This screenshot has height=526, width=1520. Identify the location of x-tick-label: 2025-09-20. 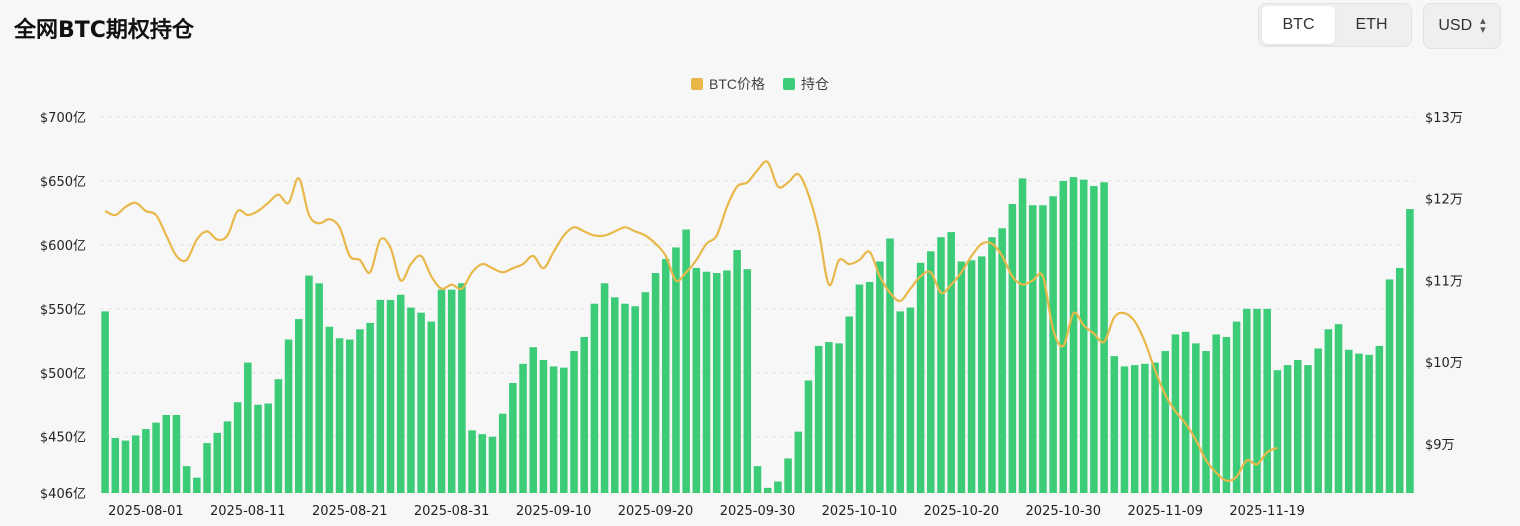
(656, 511).